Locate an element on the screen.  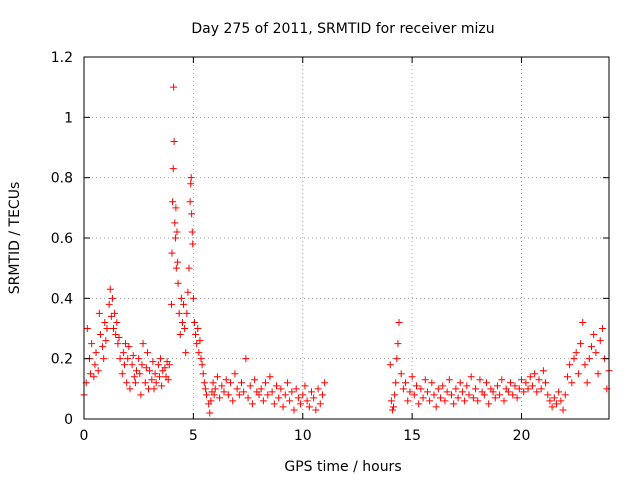
x-axis-label: GPS time / hours is located at coordinates (342, 467).